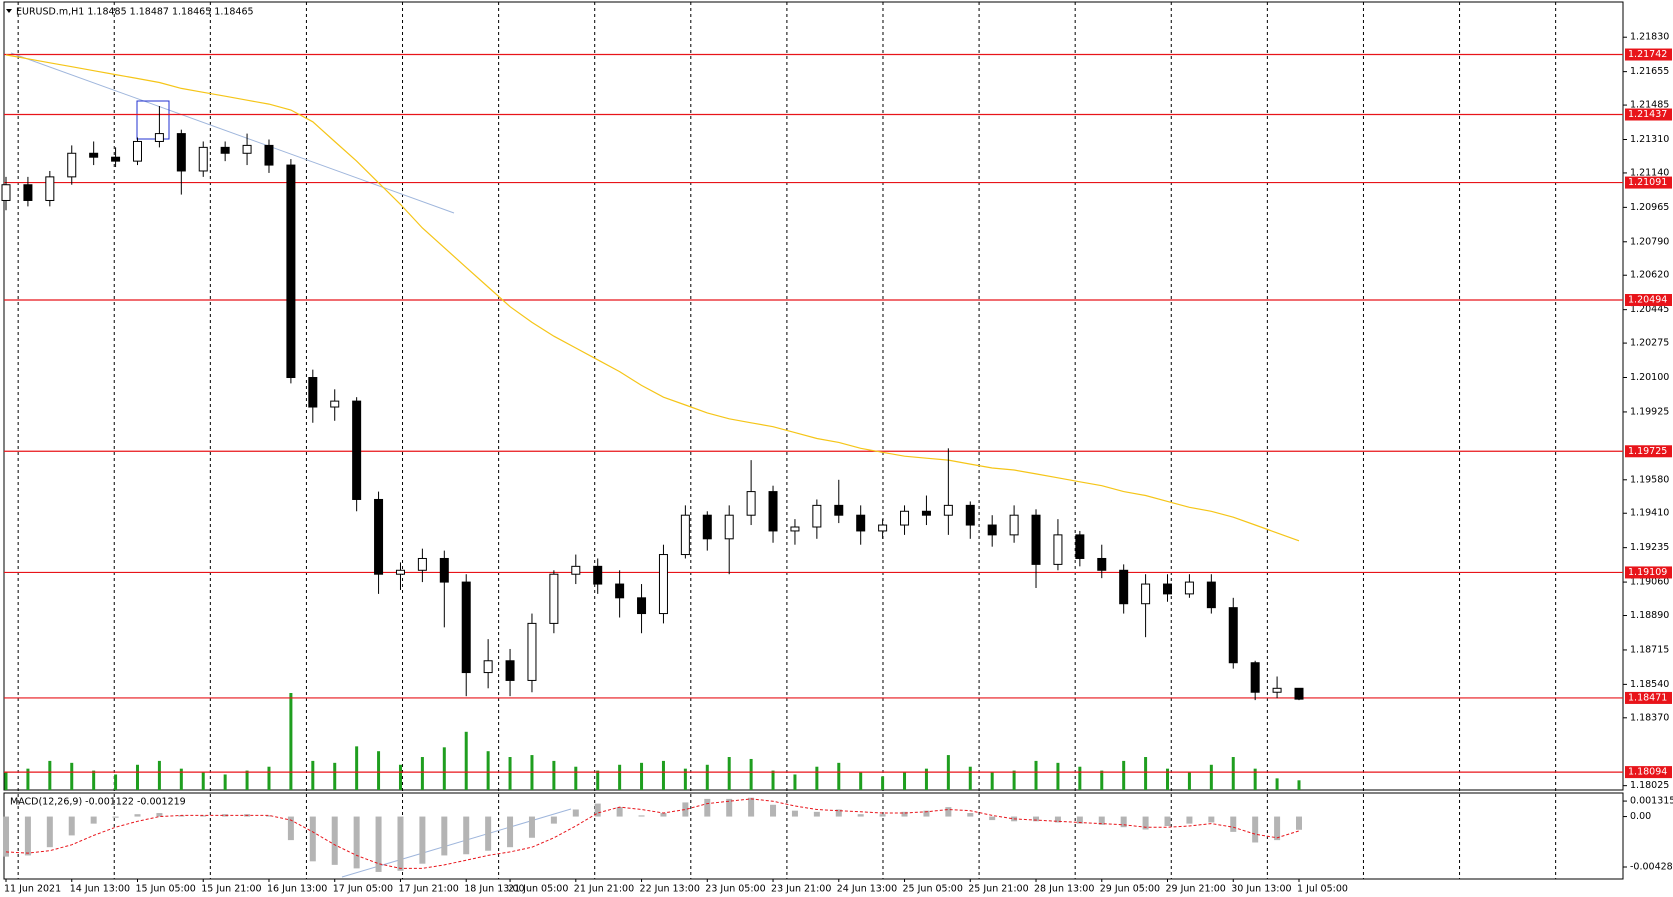 The width and height of the screenshot is (1673, 897). Describe the element at coordinates (428, 889) in the screenshot. I see `x-tick-label: 17 Jun 21:00` at that location.